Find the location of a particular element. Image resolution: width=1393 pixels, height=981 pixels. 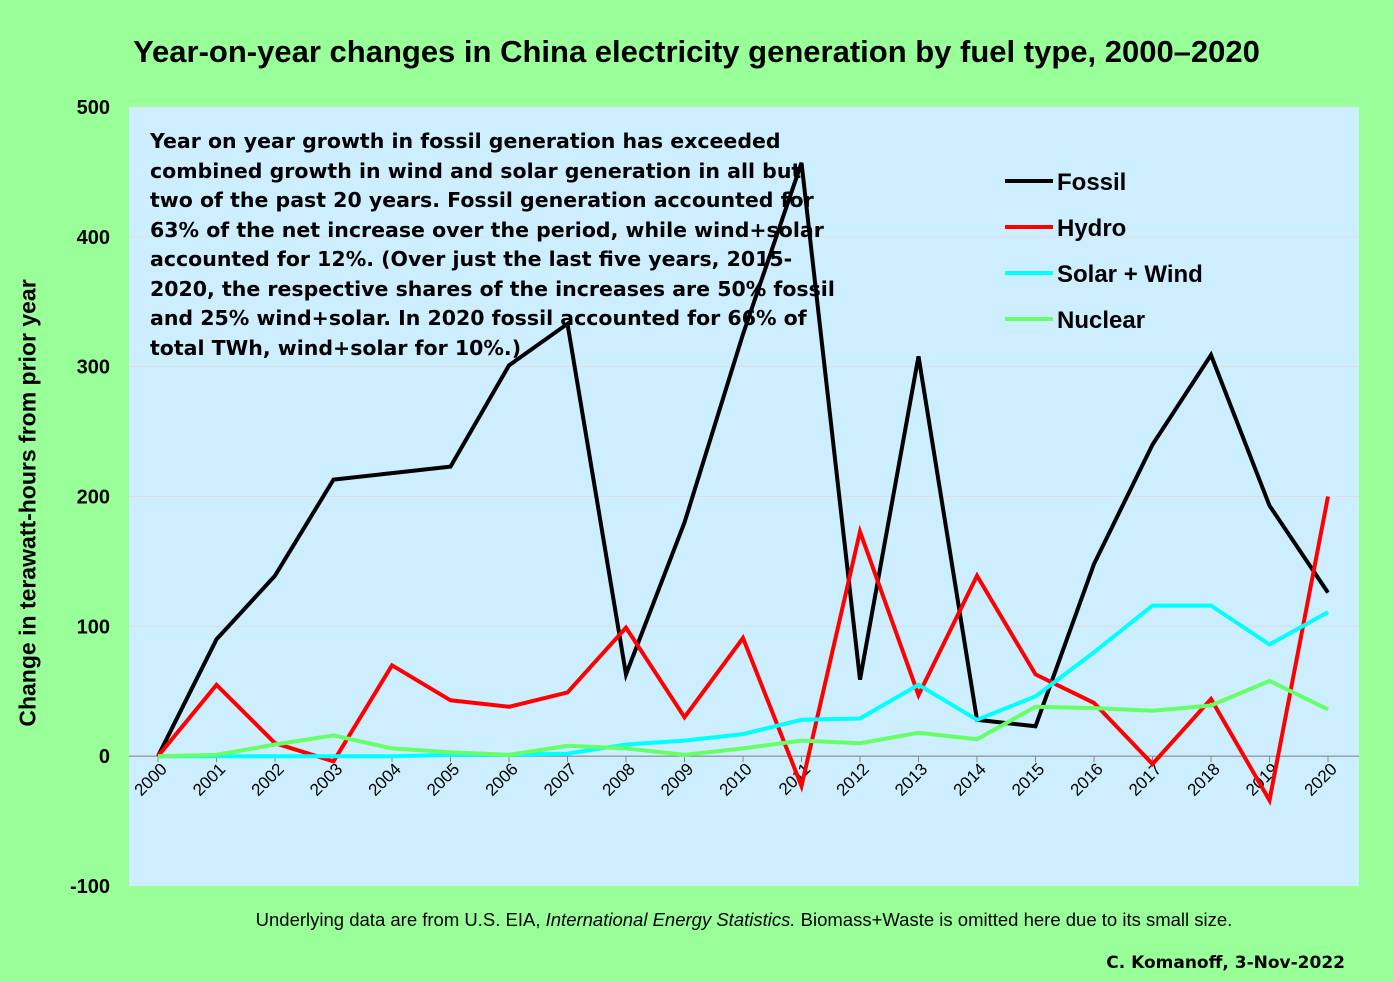

y-tick-label: 100 is located at coordinates (93, 627).